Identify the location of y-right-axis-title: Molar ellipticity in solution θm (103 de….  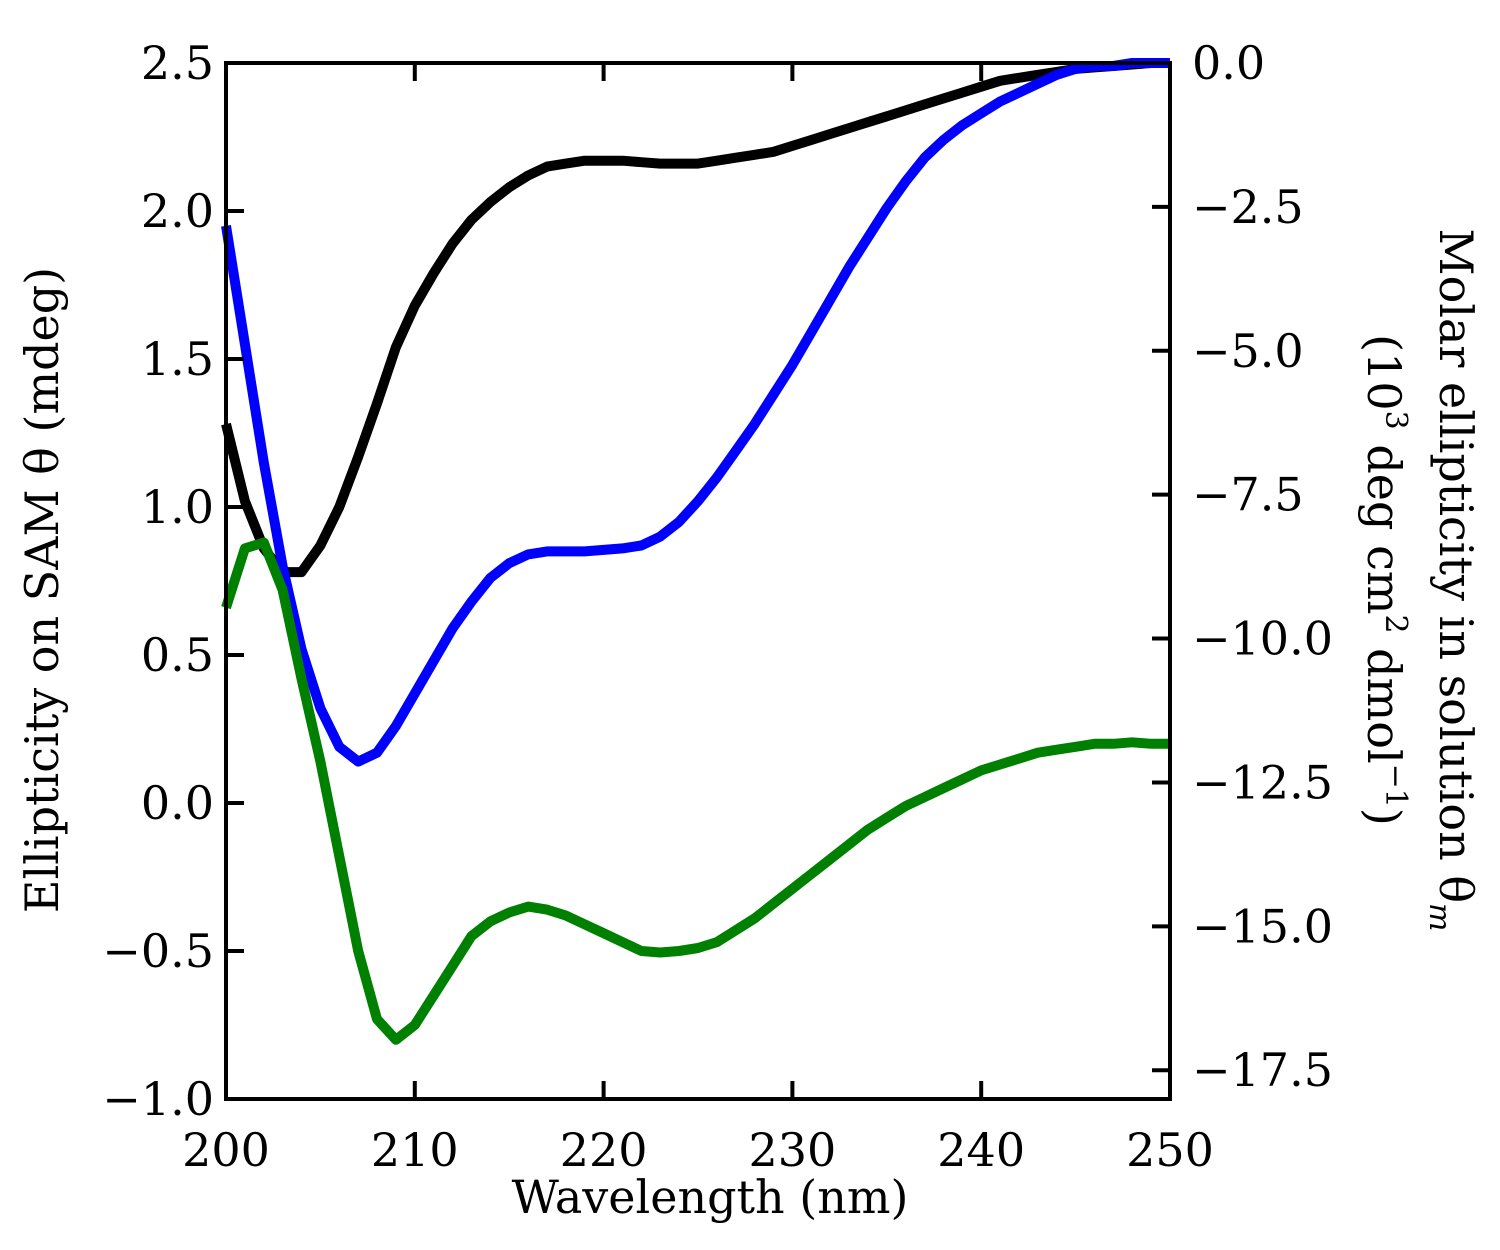
(1420, 580).